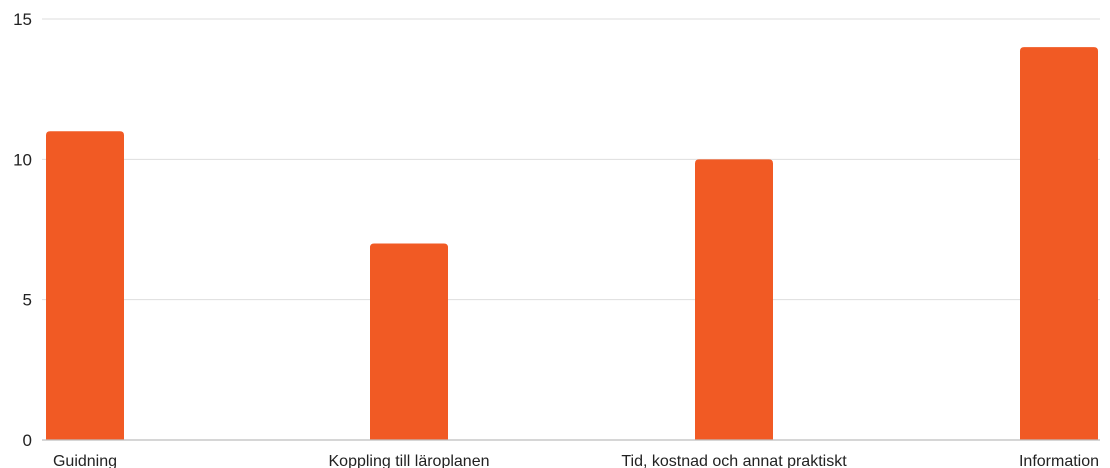 The height and width of the screenshot is (468, 1110). Describe the element at coordinates (22, 159) in the screenshot. I see `y-tick-label-10: 10` at that location.